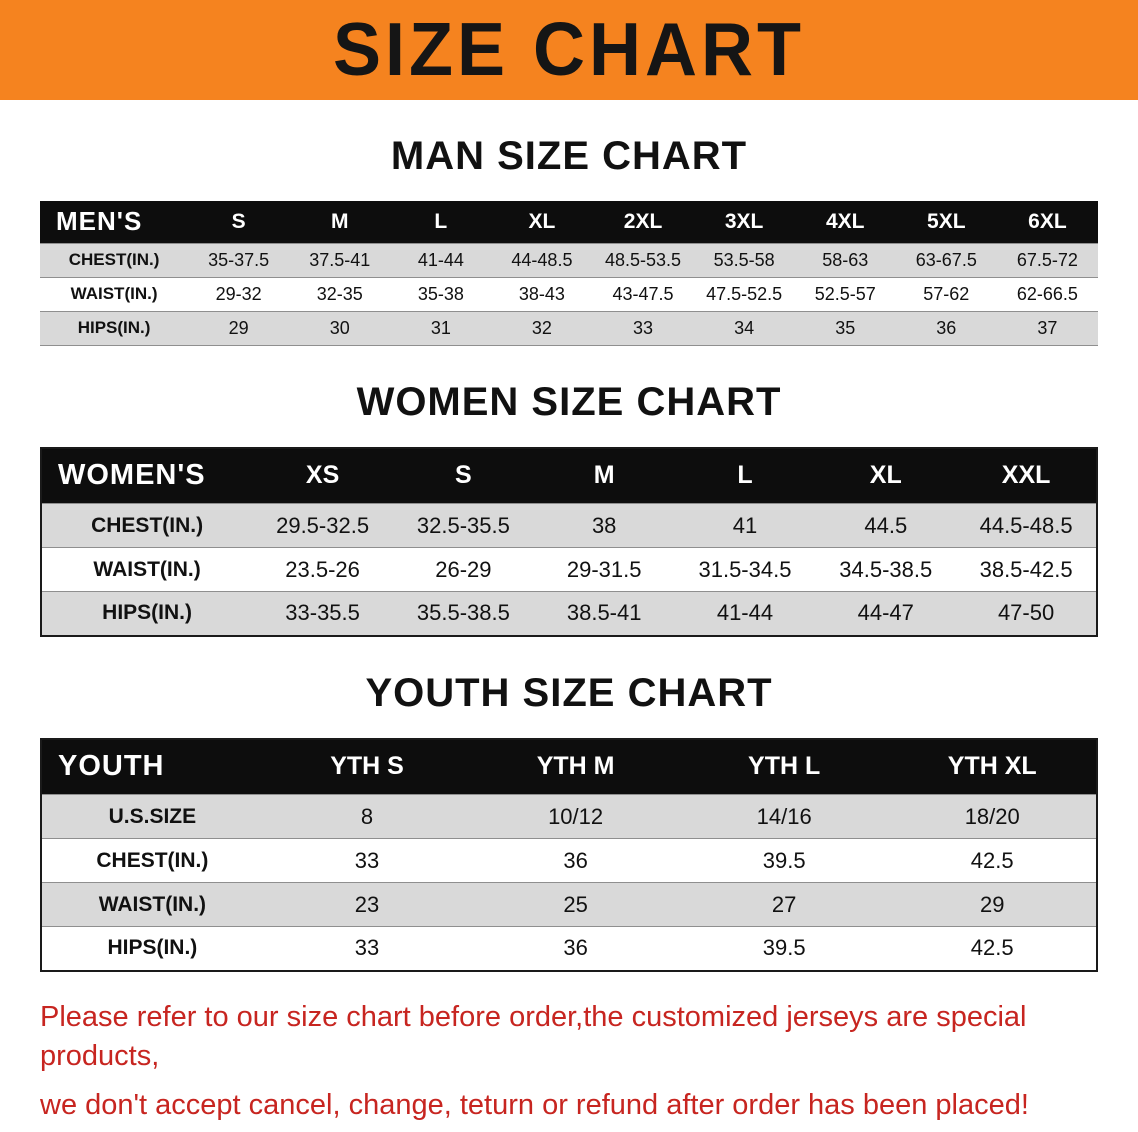  Describe the element at coordinates (992, 766) in the screenshot. I see `size-column-header: YTH XL` at that location.